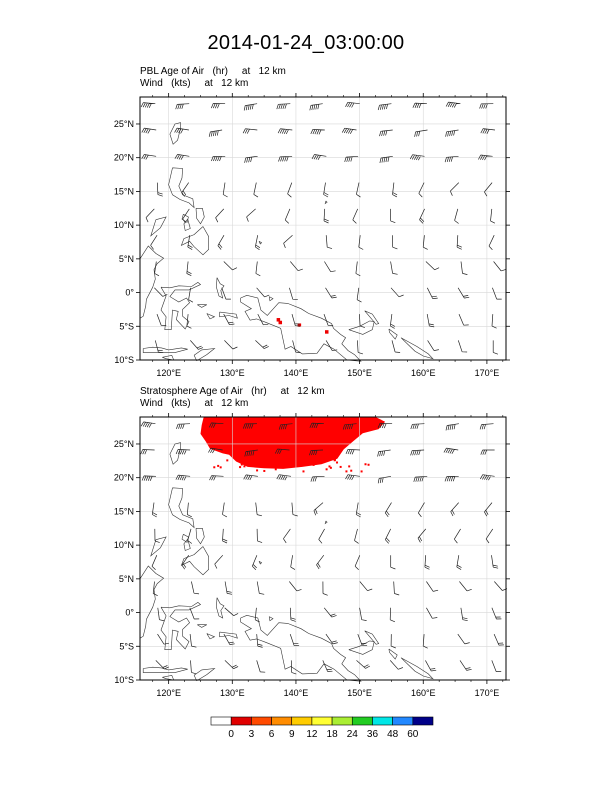 This screenshot has height=792, width=612. Describe the element at coordinates (129, 293) in the screenshot. I see `lat-tick-label: 0°` at that location.